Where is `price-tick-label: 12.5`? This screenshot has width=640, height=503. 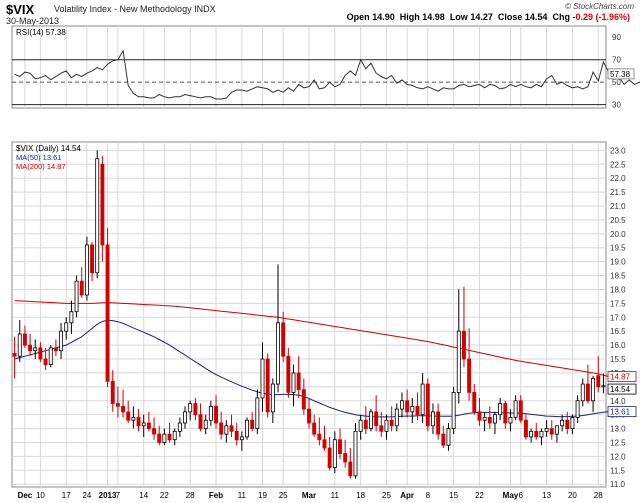 price-tick-label: 12.5 is located at coordinates (618, 442).